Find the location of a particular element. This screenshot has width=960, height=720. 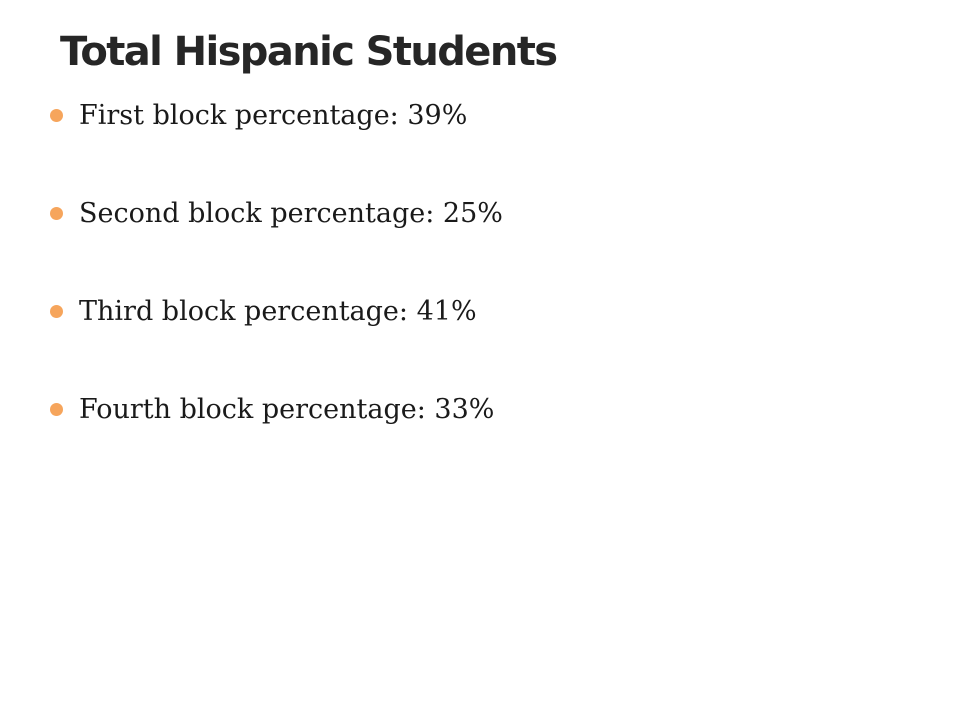

list-item: First block percentage: 39% is located at coordinates (276, 115).